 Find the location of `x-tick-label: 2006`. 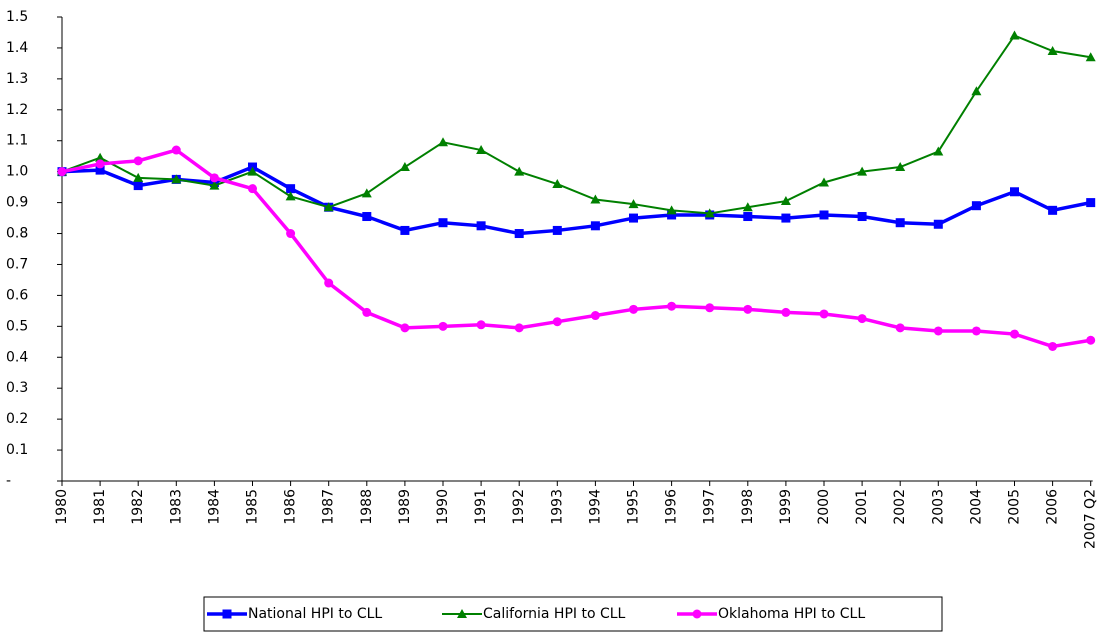

x-tick-label: 2006 is located at coordinates (1053, 507).